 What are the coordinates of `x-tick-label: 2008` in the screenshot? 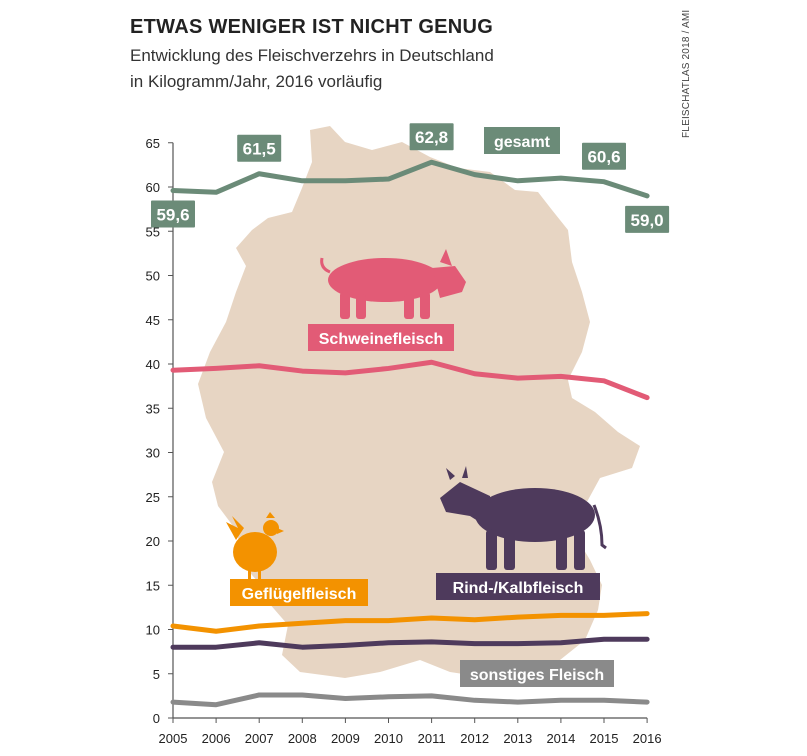 It's located at (302, 738).